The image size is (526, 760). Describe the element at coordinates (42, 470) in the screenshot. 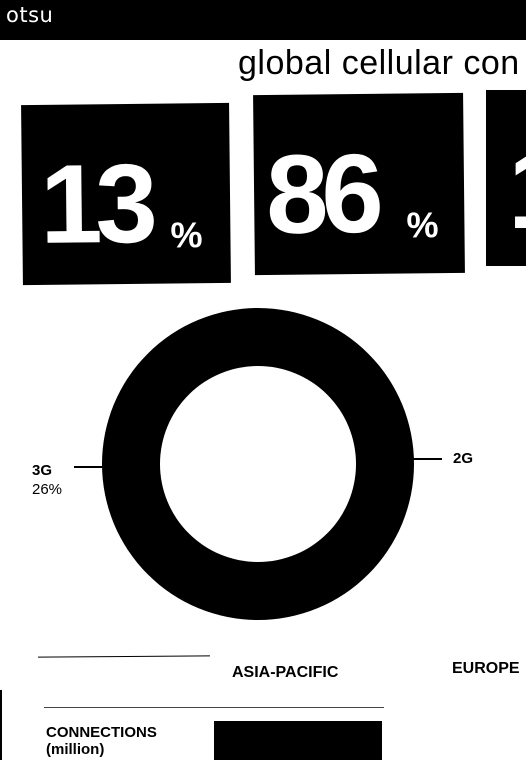

I see `segment-label-3g: 3G` at that location.